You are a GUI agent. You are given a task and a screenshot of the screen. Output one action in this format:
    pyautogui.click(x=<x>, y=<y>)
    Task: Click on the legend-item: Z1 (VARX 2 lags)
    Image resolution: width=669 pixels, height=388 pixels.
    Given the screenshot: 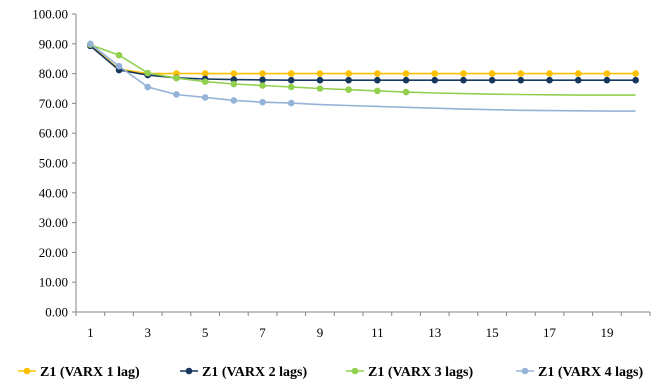 What is the action you would take?
    pyautogui.click(x=243, y=372)
    